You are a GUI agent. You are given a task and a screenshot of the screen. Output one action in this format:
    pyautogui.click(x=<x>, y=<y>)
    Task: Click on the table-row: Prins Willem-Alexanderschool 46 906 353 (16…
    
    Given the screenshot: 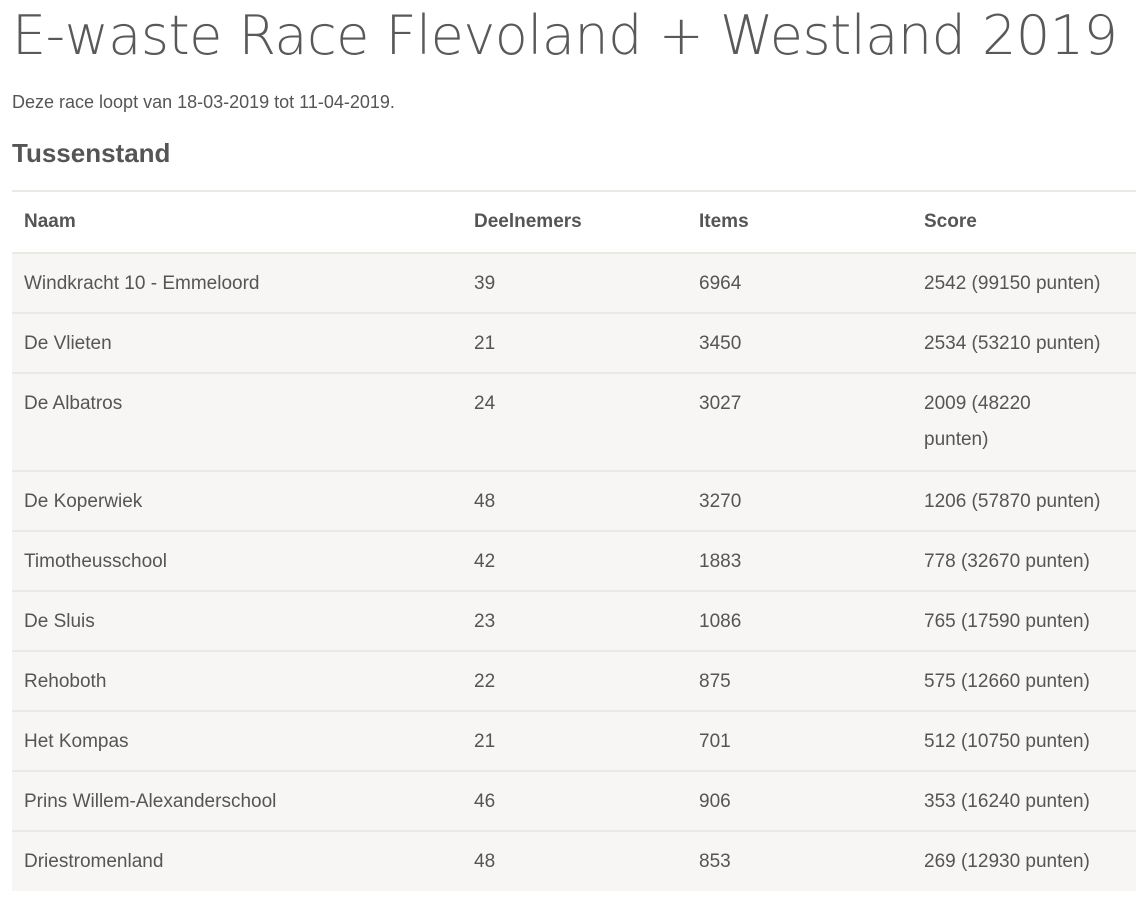 What is the action you would take?
    pyautogui.click(x=574, y=800)
    